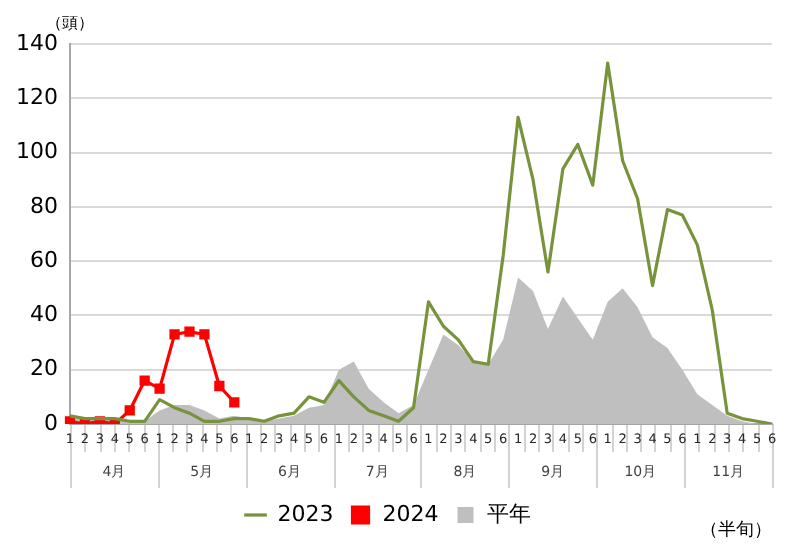 The image size is (800, 558). What do you see at coordinates (43, 368) in the screenshot?
I see `y-tick-label: 20` at bounding box center [43, 368].